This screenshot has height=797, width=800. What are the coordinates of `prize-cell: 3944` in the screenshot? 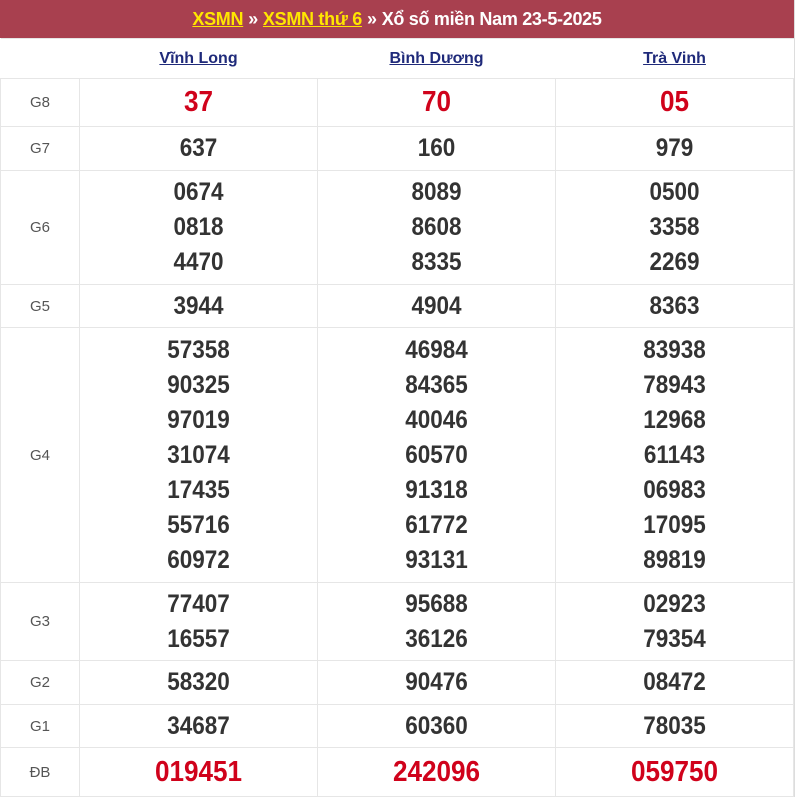 It's located at (198, 306).